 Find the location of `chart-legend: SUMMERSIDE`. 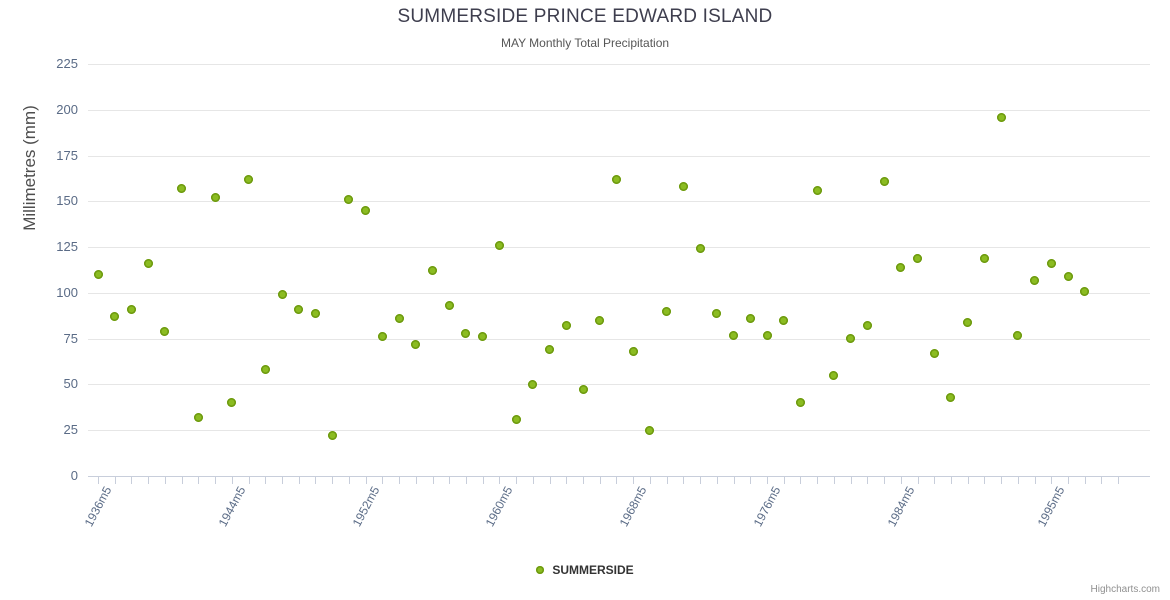

chart-legend: SUMMERSIDE is located at coordinates (585, 569).